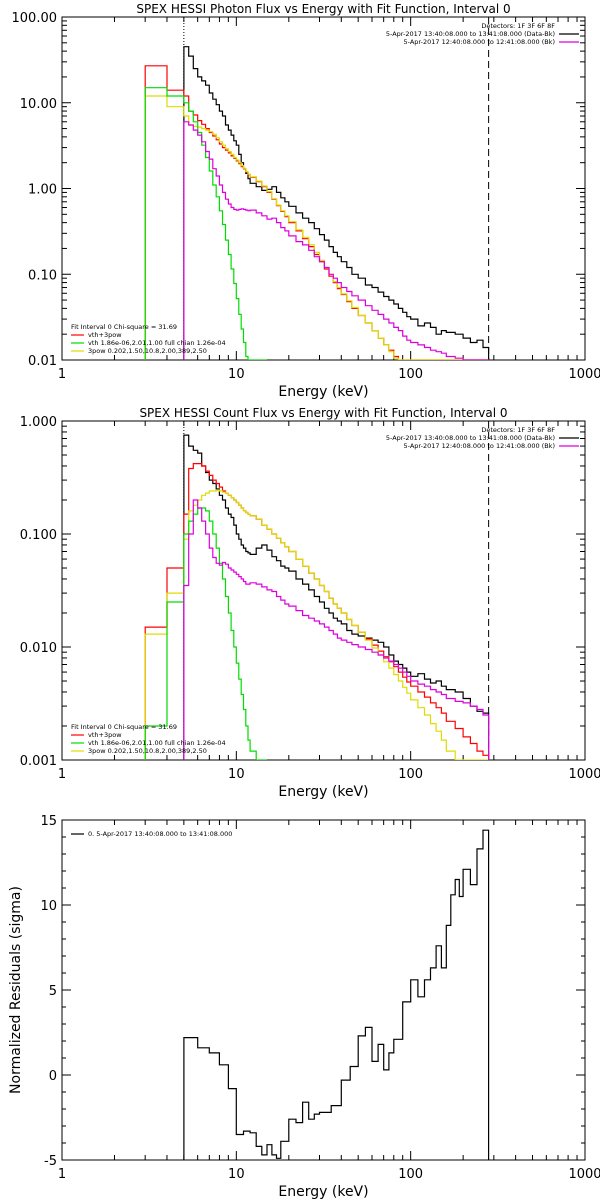 The height and width of the screenshot is (1204, 600). I want to click on y-tick-label: 100.00, so click(35, 18).